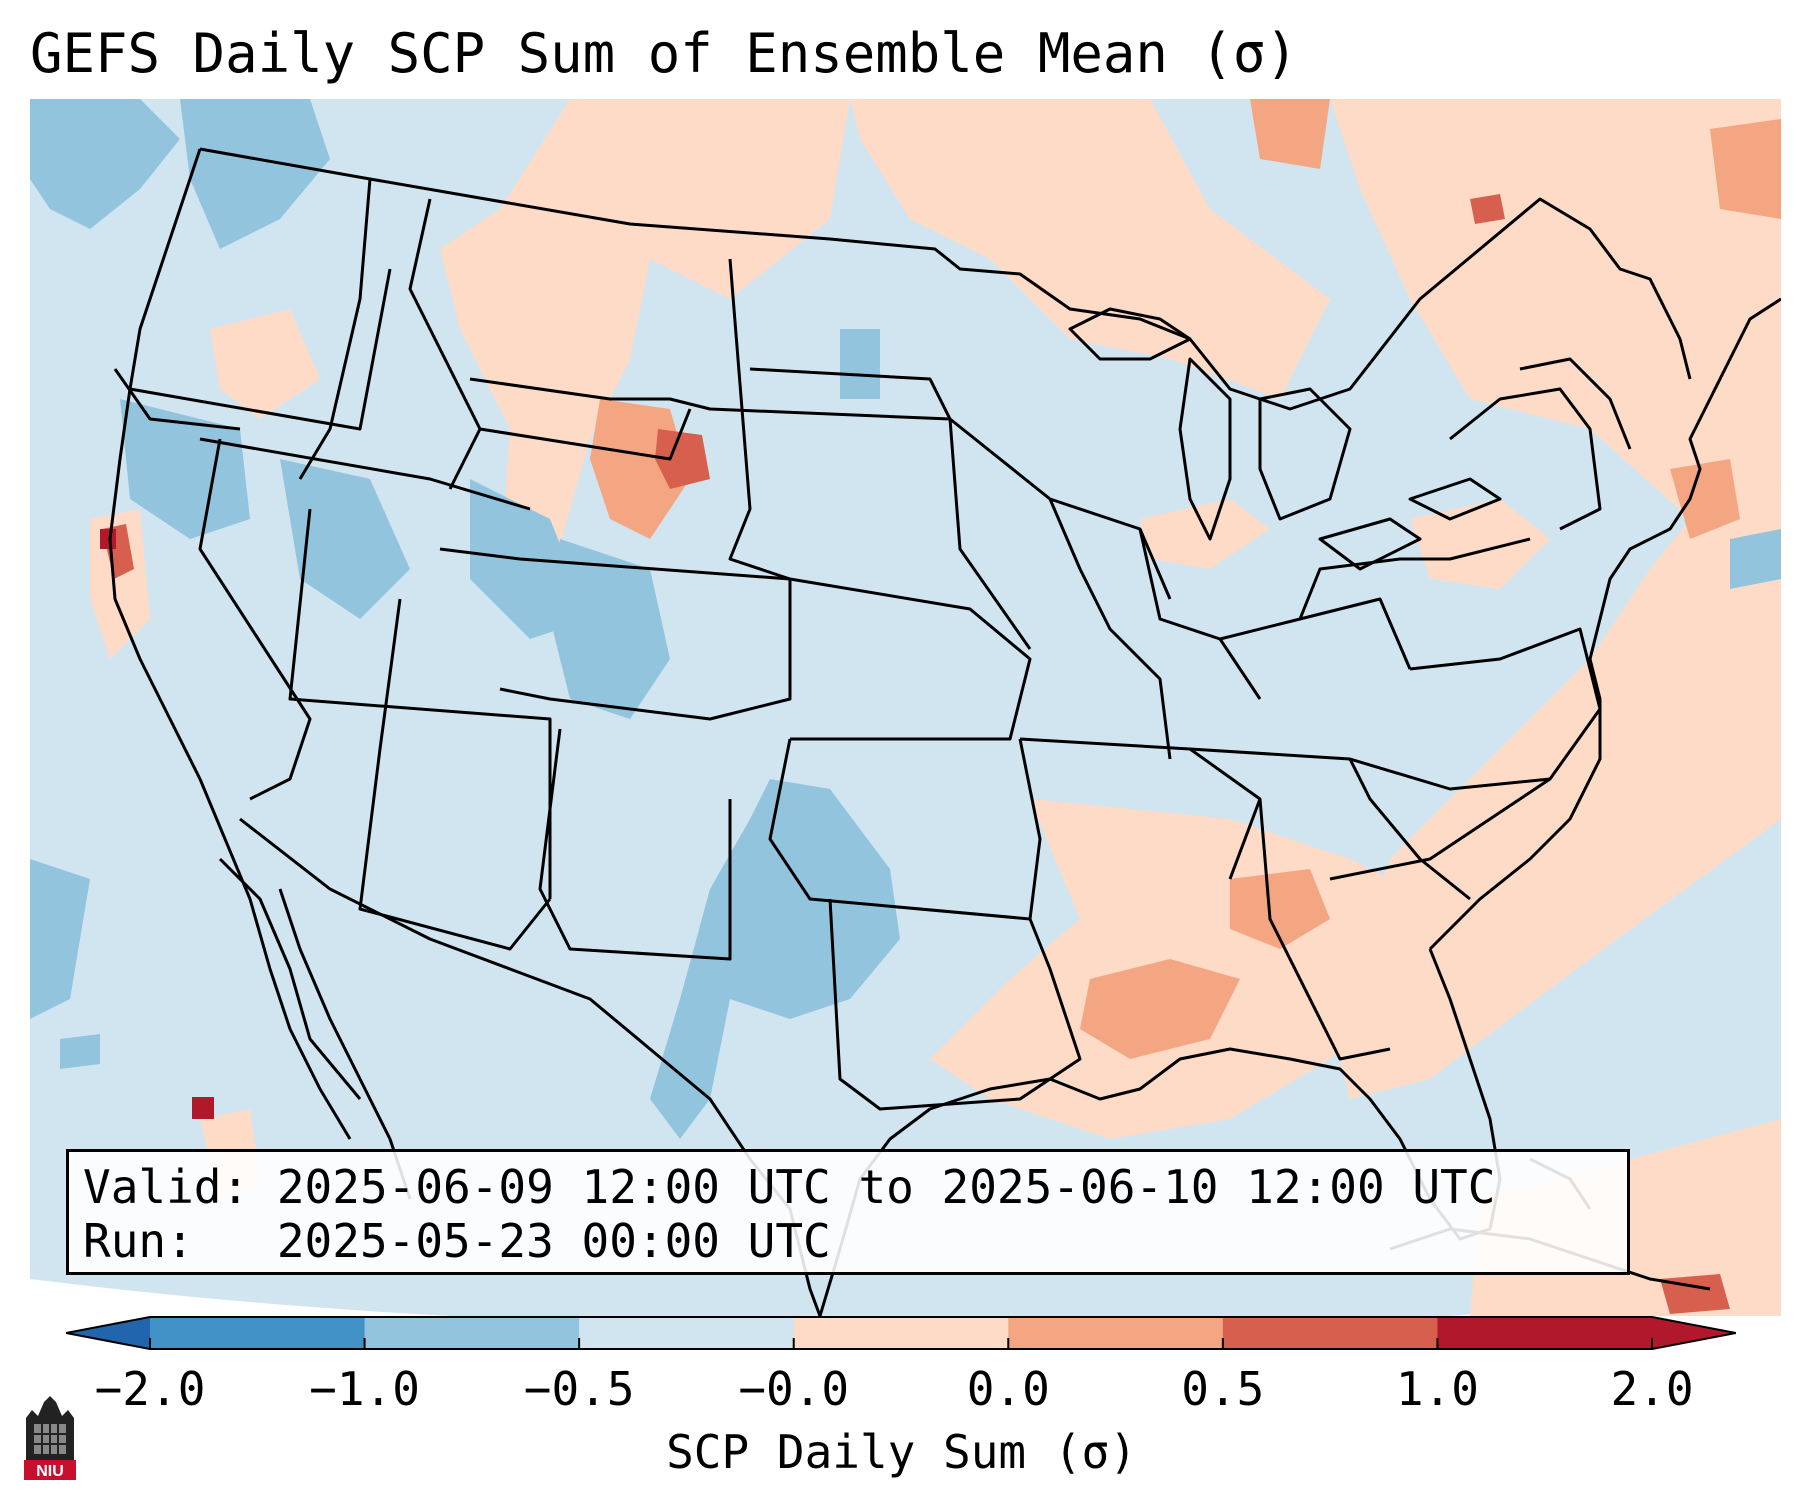 This screenshot has height=1506, width=1803. I want to click on colorbar-tick-label: 1.0, so click(1437, 1389).